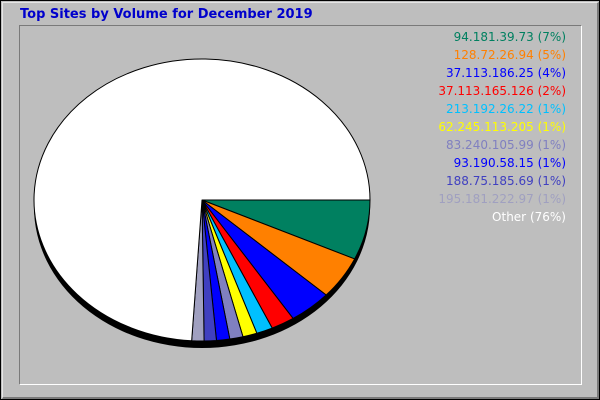 The height and width of the screenshot is (400, 600). Describe the element at coordinates (551, 37) in the screenshot. I see `legend-percent: (7%)` at that location.